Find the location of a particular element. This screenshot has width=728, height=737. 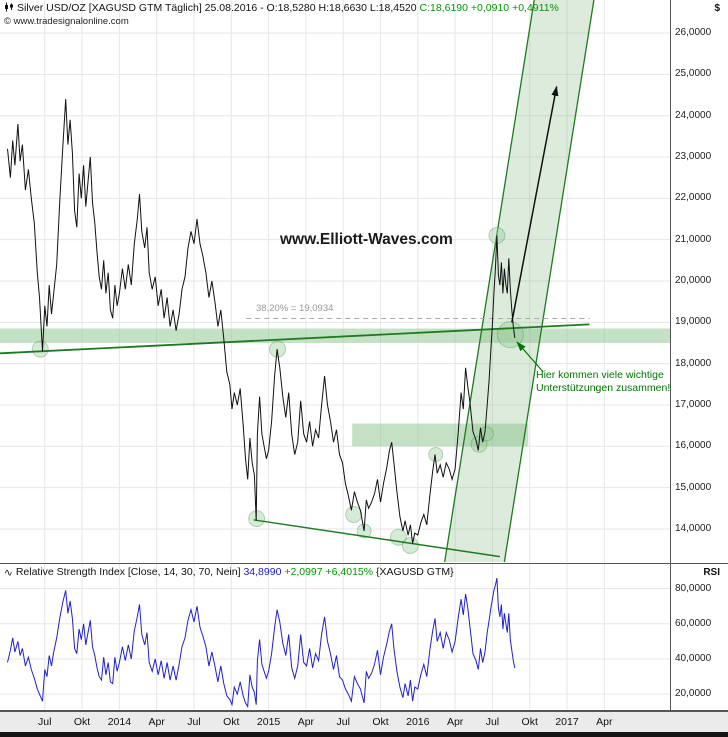

time-axis-label: 2016 is located at coordinates (418, 722).